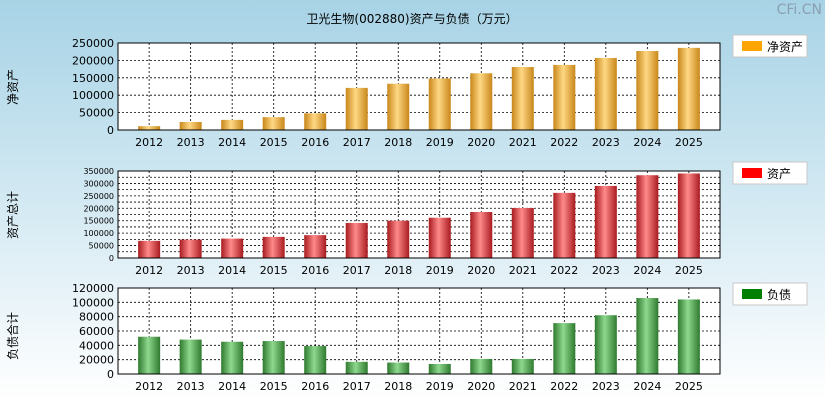 The height and width of the screenshot is (400, 825). I want to click on bar-2017, so click(356, 240).